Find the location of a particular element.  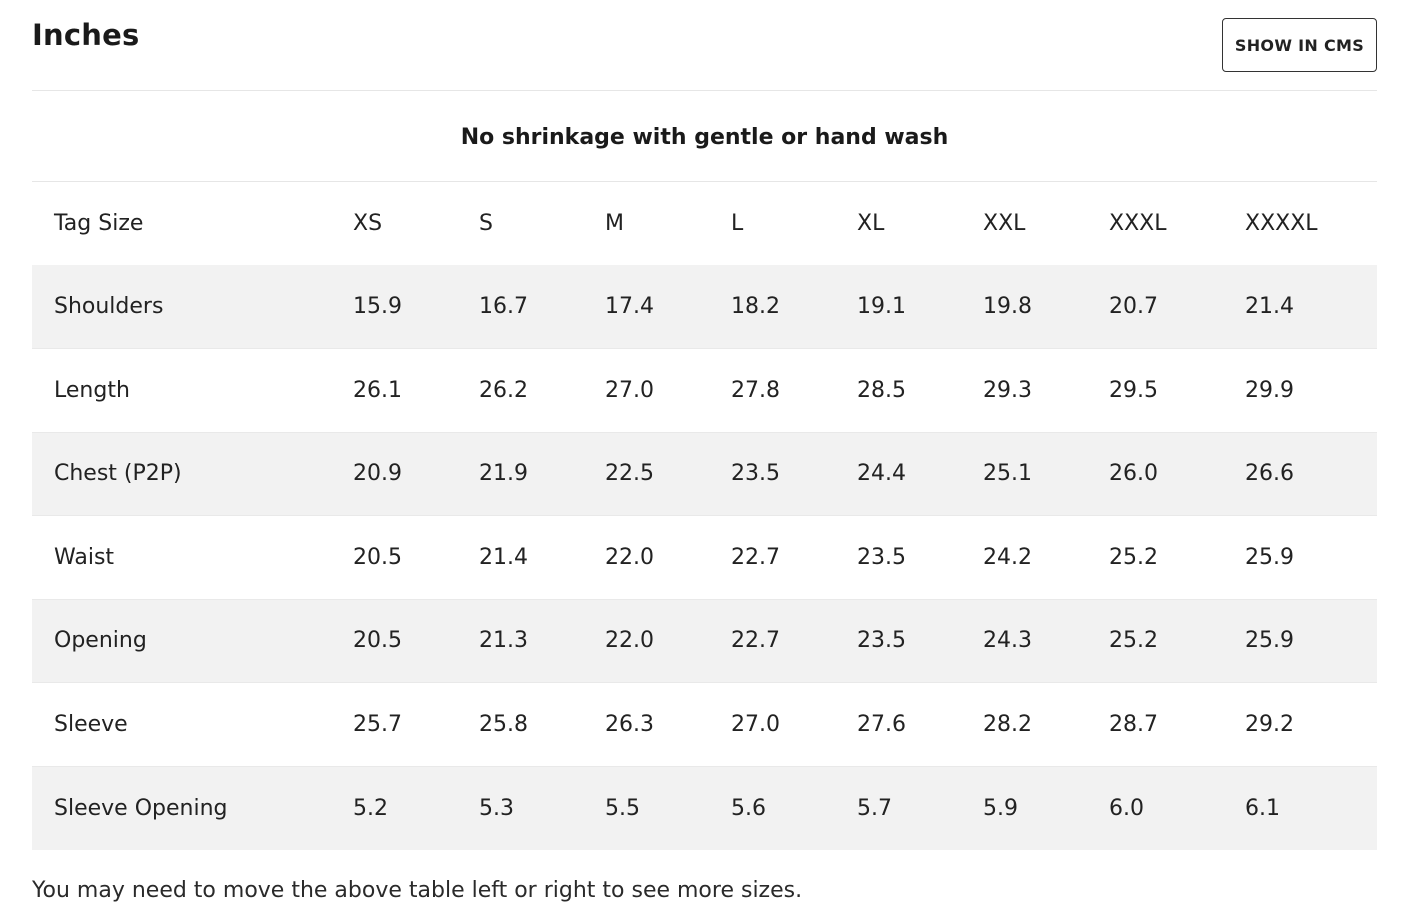

table-cell: 6.0 is located at coordinates (1177, 807).